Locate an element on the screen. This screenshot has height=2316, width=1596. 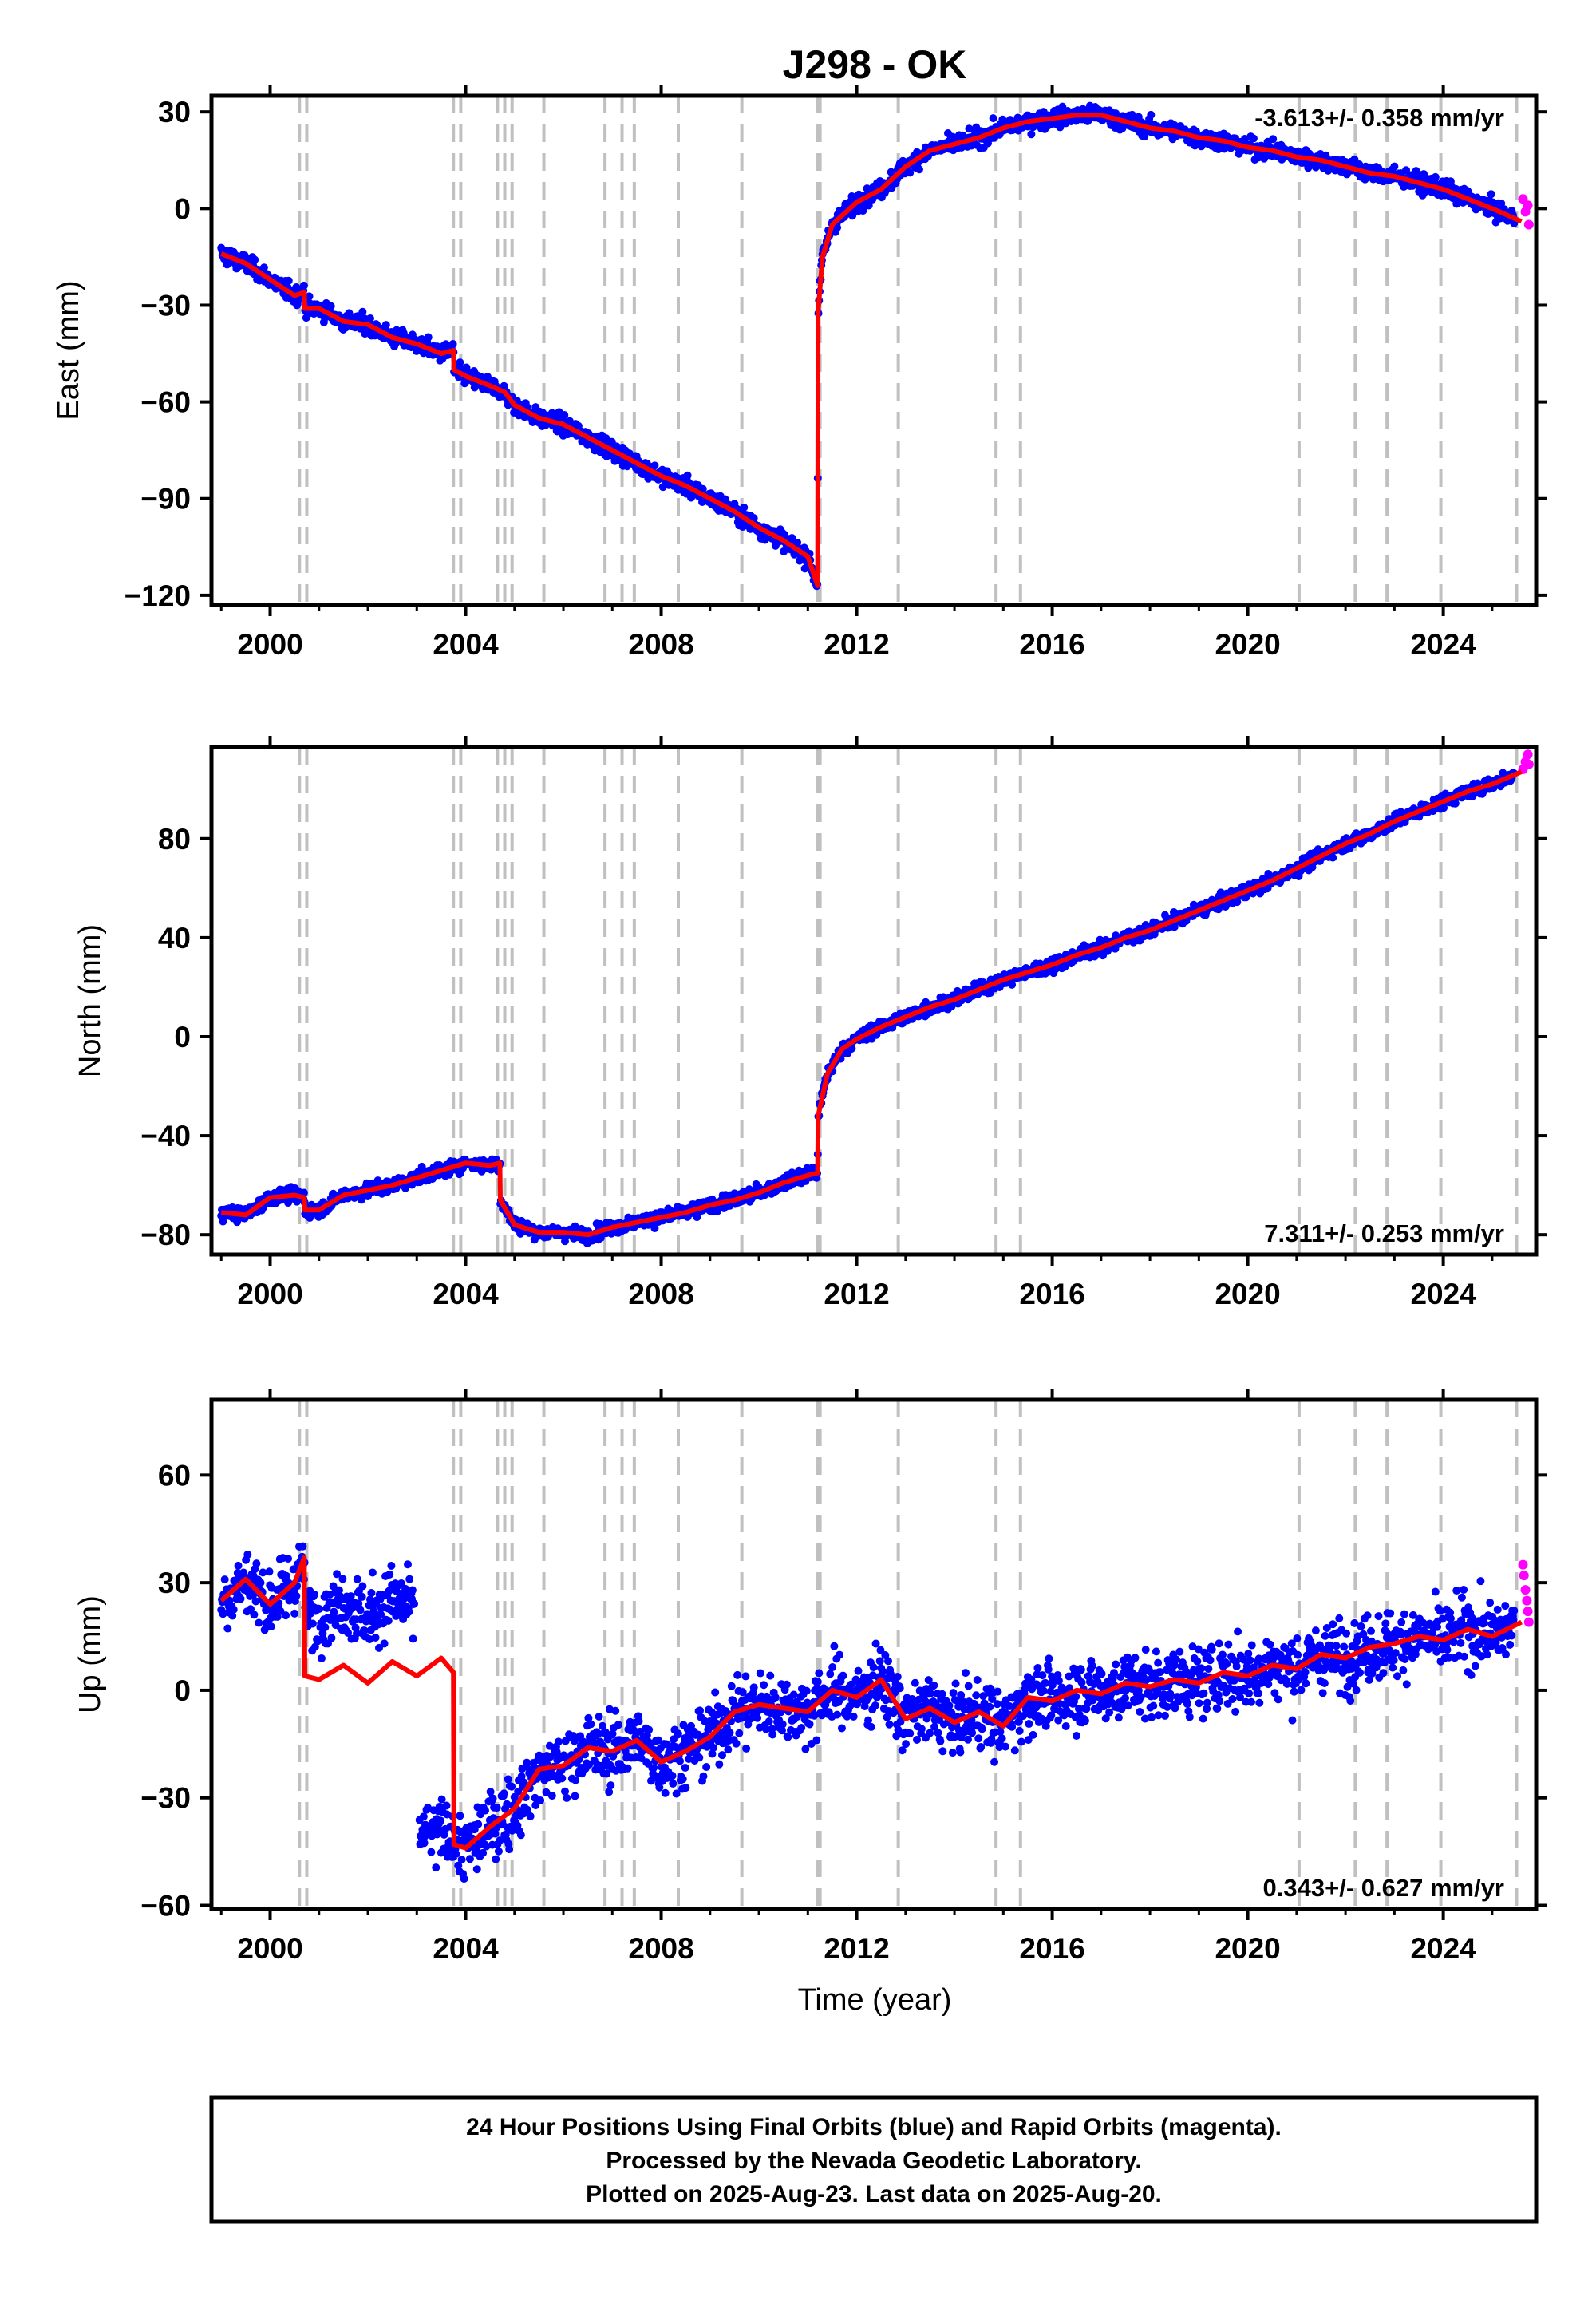
model-line is located at coordinates (871, 1703).